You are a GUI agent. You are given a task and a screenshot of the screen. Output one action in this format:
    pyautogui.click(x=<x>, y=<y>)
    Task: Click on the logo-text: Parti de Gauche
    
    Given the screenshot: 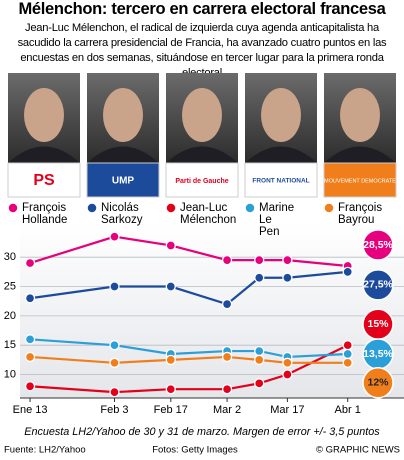 What is the action you would take?
    pyautogui.click(x=201, y=181)
    